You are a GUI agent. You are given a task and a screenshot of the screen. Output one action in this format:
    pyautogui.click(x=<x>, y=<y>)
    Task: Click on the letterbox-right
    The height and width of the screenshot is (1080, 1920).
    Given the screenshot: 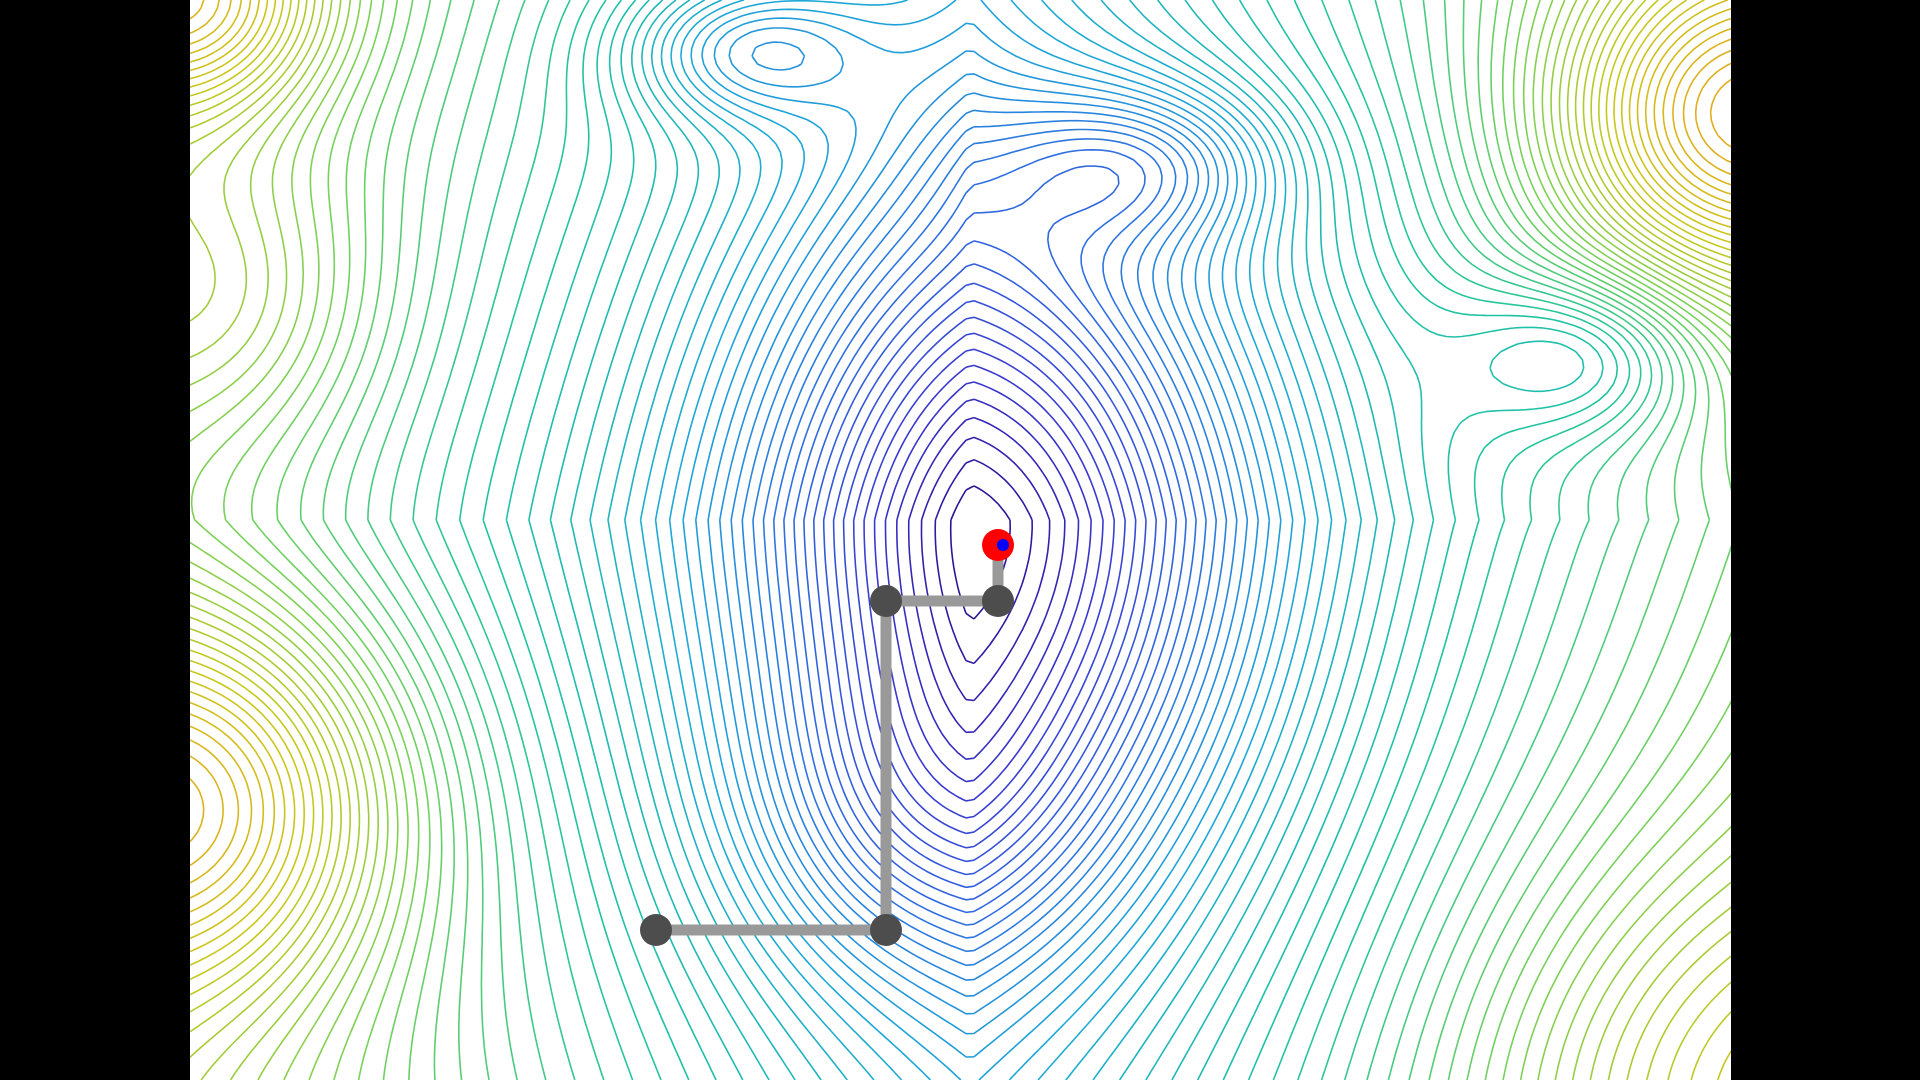 What is the action you would take?
    pyautogui.click(x=1825, y=540)
    